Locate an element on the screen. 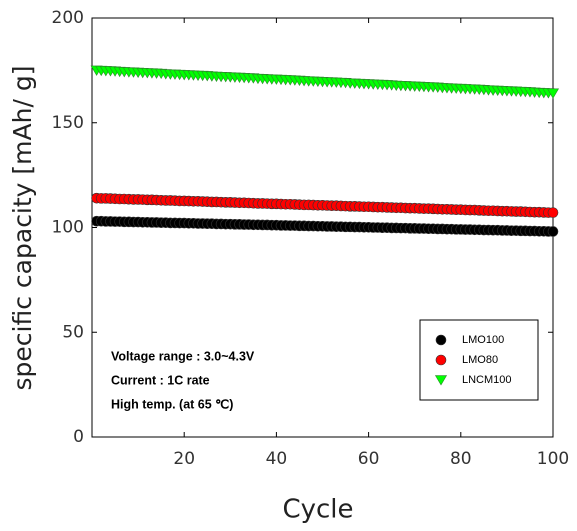 The image size is (577, 531). y-tick-label: 150 is located at coordinates (68, 123).